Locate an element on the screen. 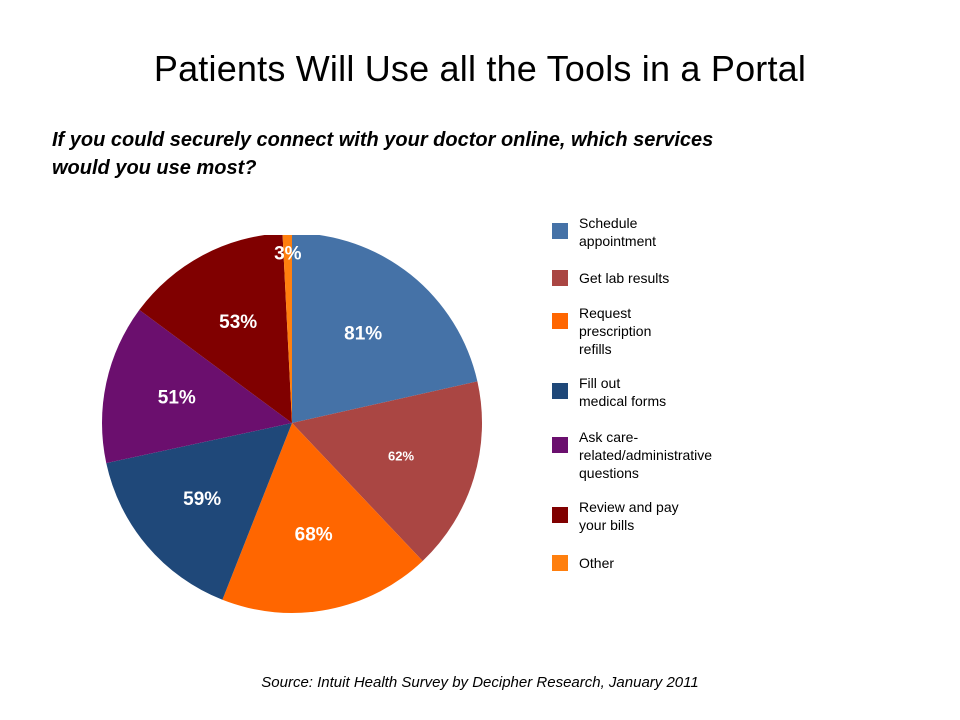  pie-slice-get-lab-results is located at coordinates (387, 471).